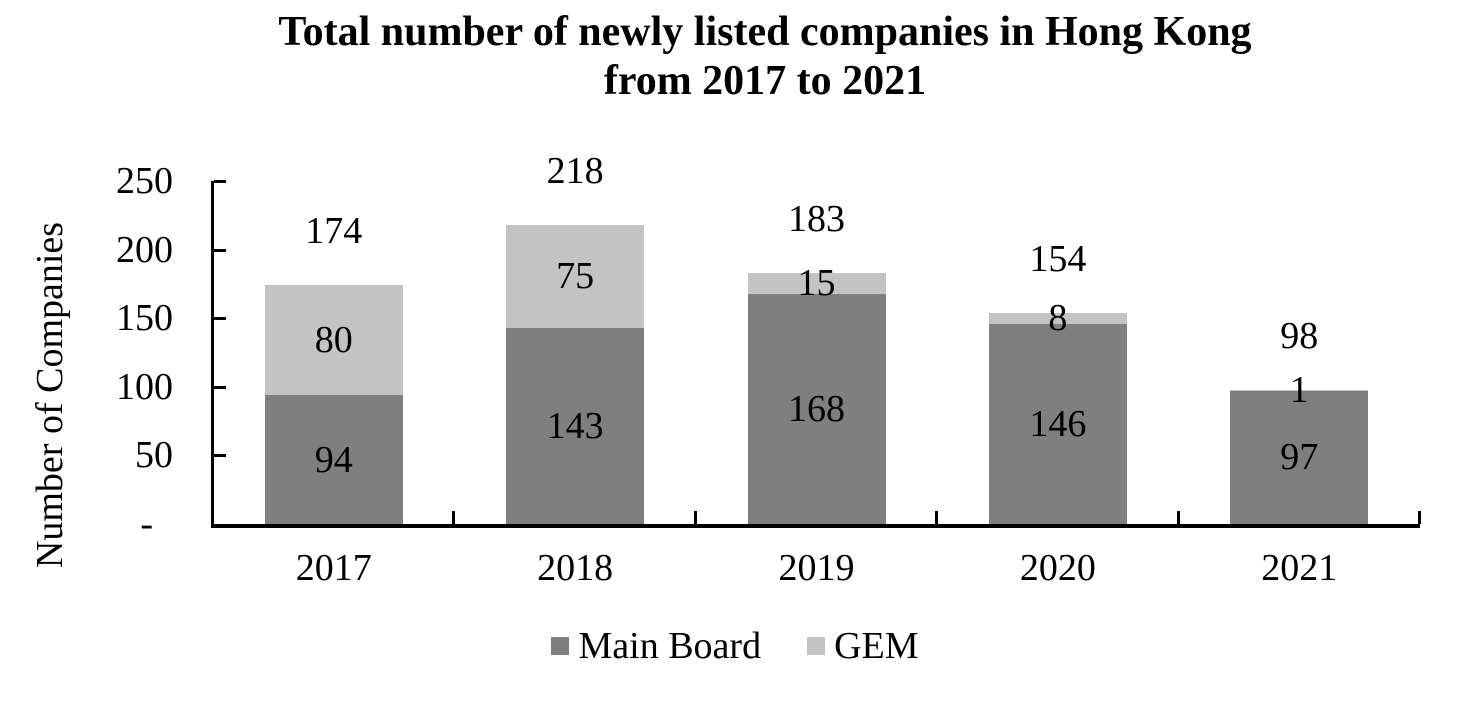 The image size is (1463, 709). I want to click on bar-segment-main-board: 97, so click(1299, 457).